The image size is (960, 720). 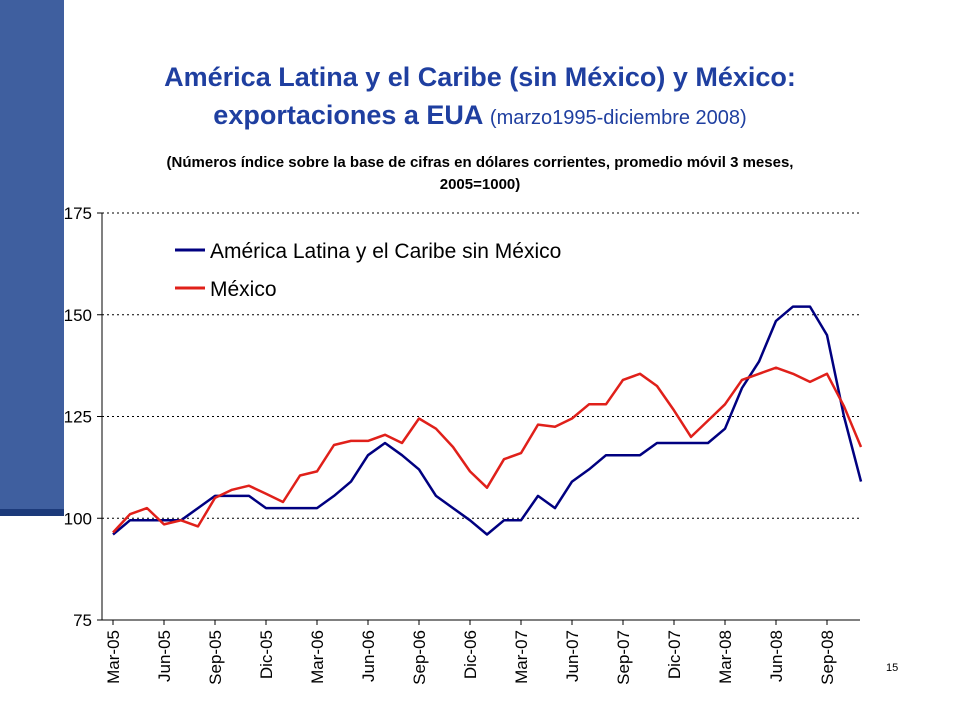 What do you see at coordinates (419, 657) in the screenshot?
I see `x-tick-label-Sep-06: Sep-06` at bounding box center [419, 657].